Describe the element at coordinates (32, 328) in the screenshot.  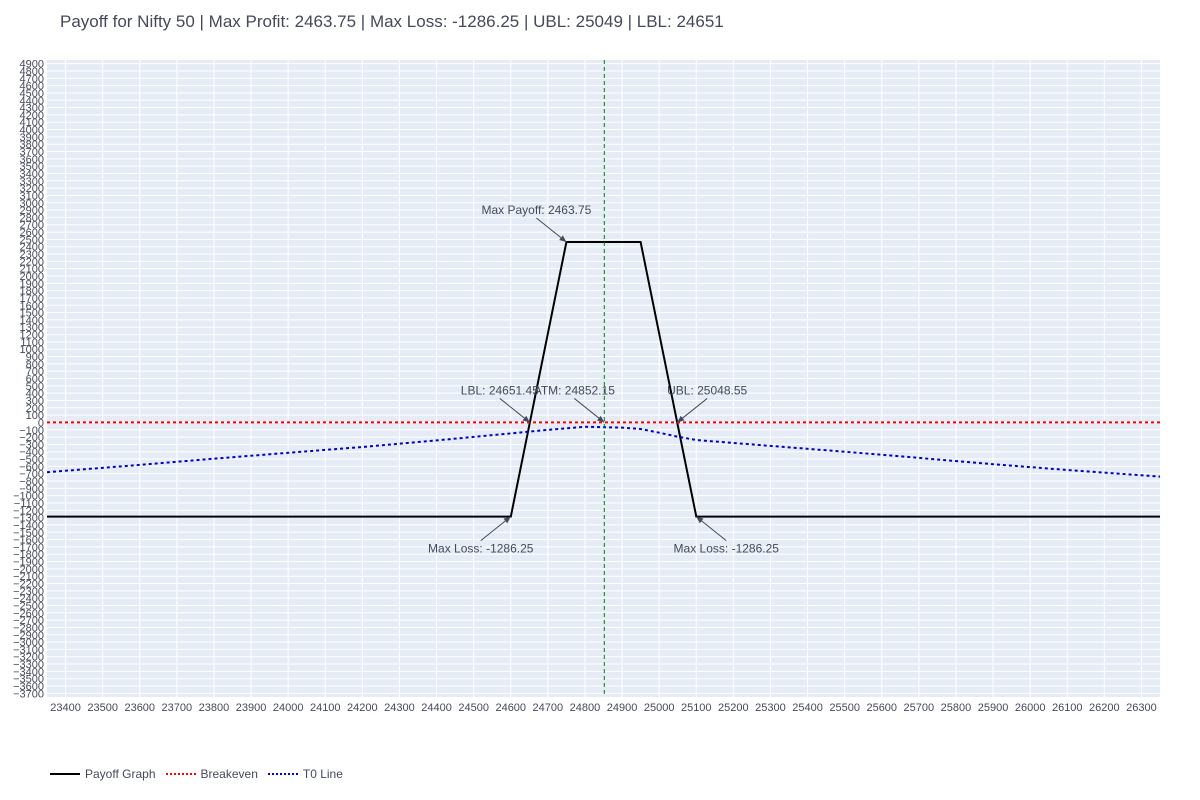
I see `y-tick-label: 1300` at that location.